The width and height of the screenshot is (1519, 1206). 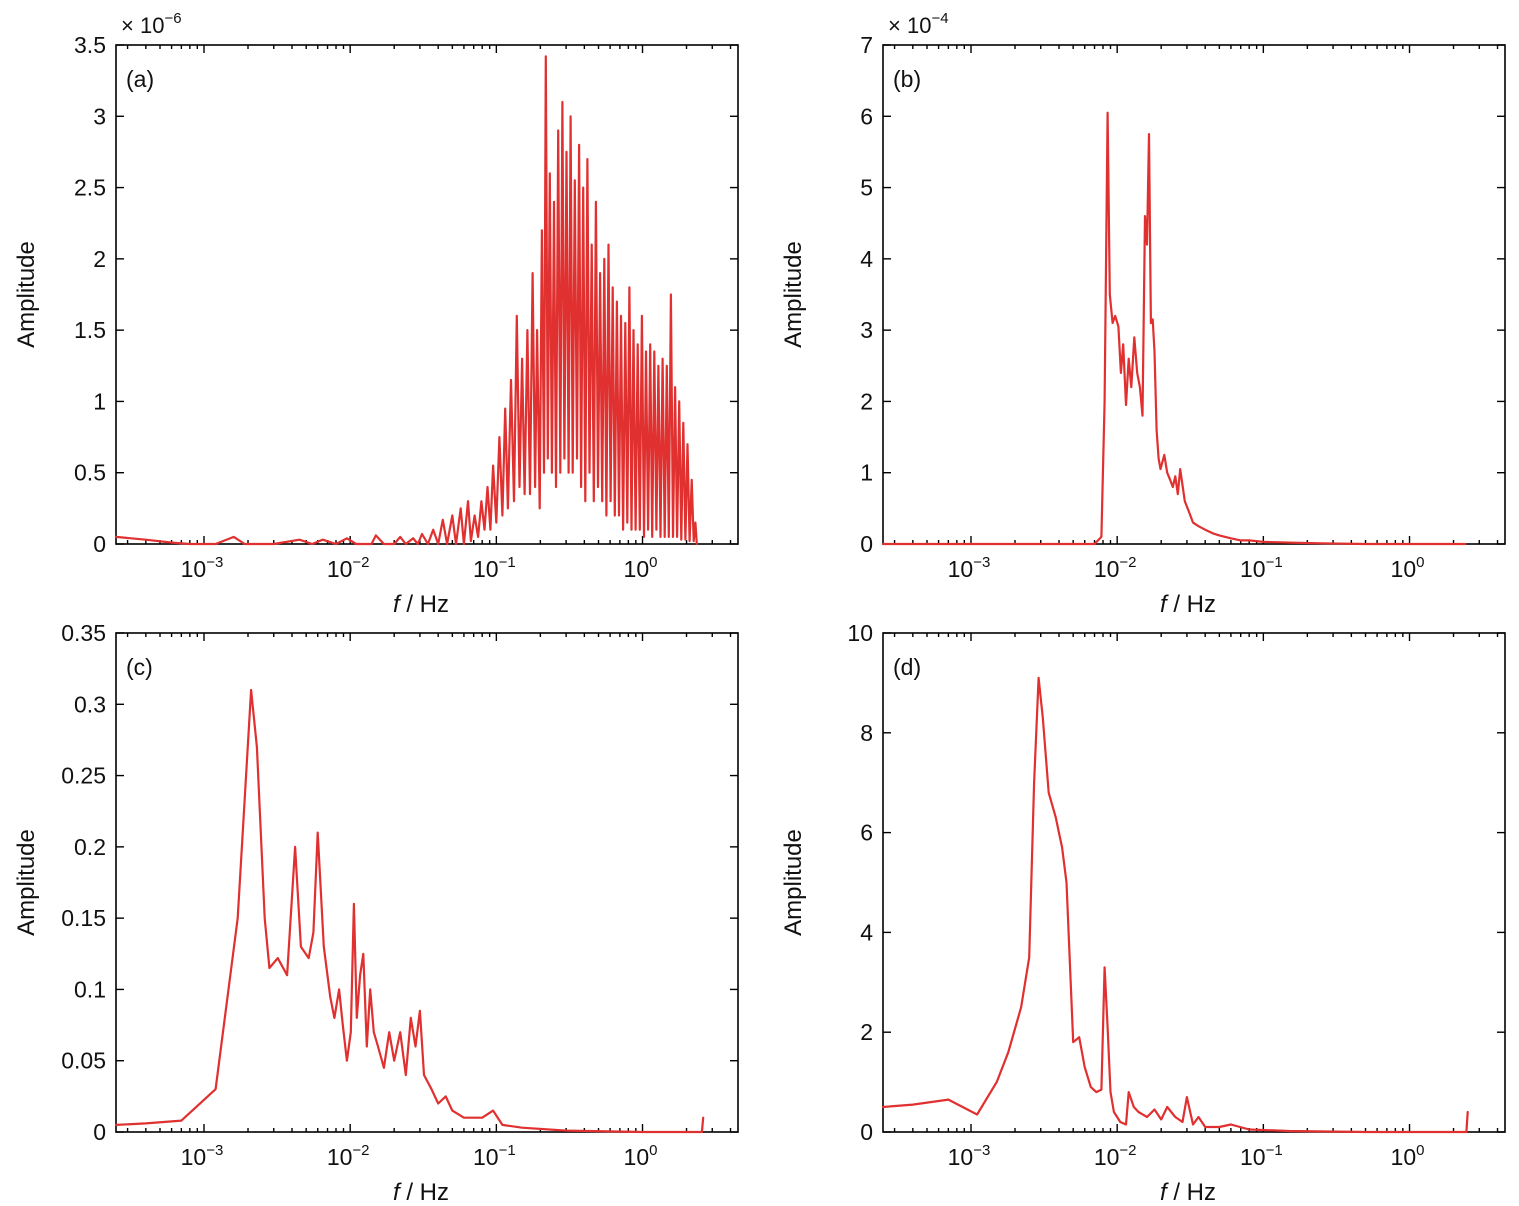 What do you see at coordinates (83, 776) in the screenshot?
I see `y-tick-label: 0.25` at bounding box center [83, 776].